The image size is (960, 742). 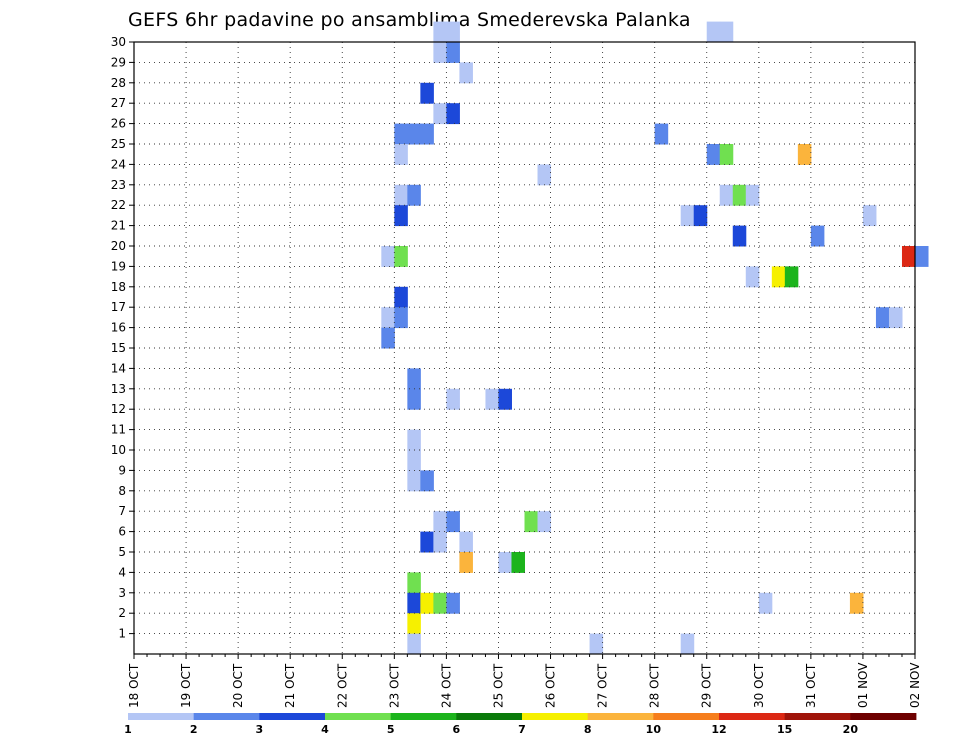 I want to click on y-tick-label: 14, so click(x=118, y=368).